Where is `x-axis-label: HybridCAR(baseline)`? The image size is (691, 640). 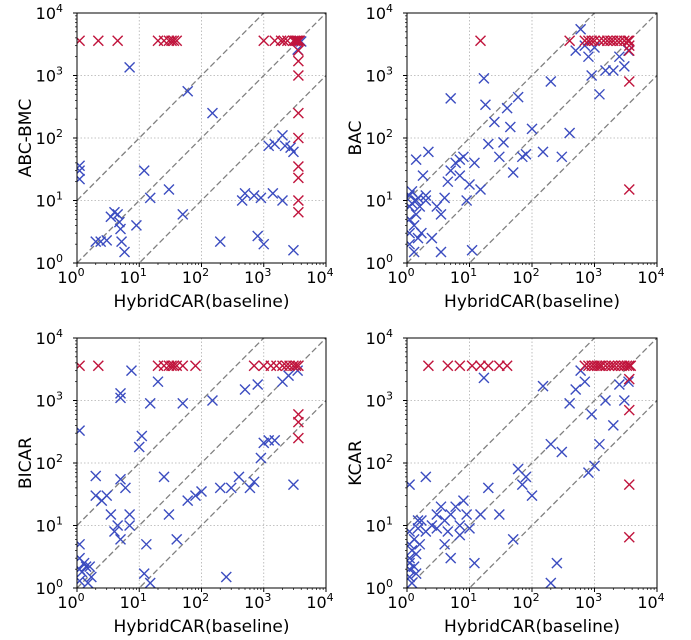 x-axis-label: HybridCAR(baseline) is located at coordinates (532, 627).